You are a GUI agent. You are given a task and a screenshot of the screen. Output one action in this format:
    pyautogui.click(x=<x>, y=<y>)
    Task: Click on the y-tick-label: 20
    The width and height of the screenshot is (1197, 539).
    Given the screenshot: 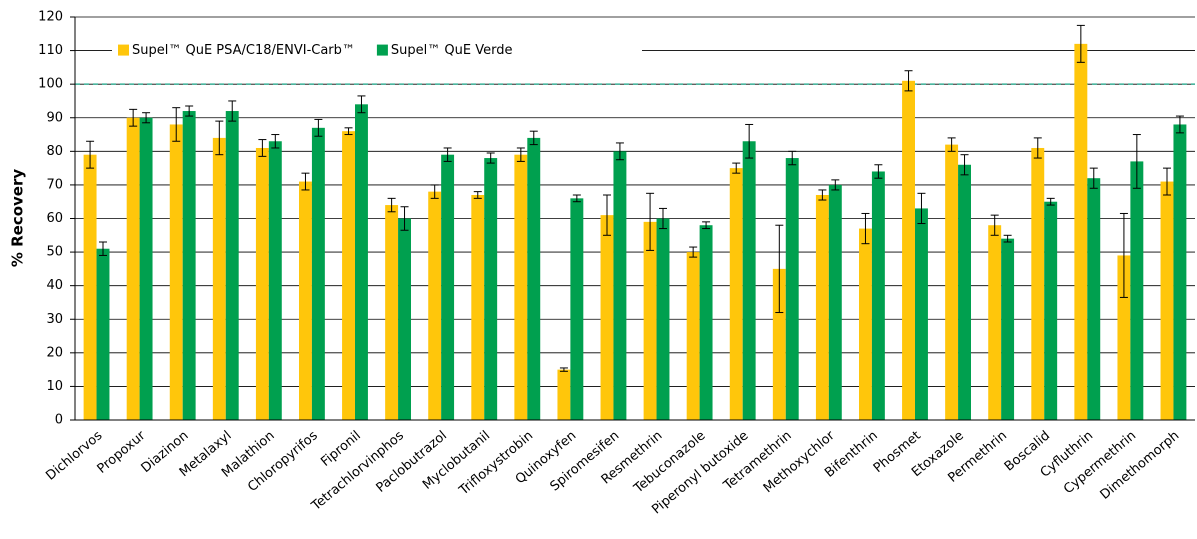 What is the action you would take?
    pyautogui.click(x=54, y=352)
    